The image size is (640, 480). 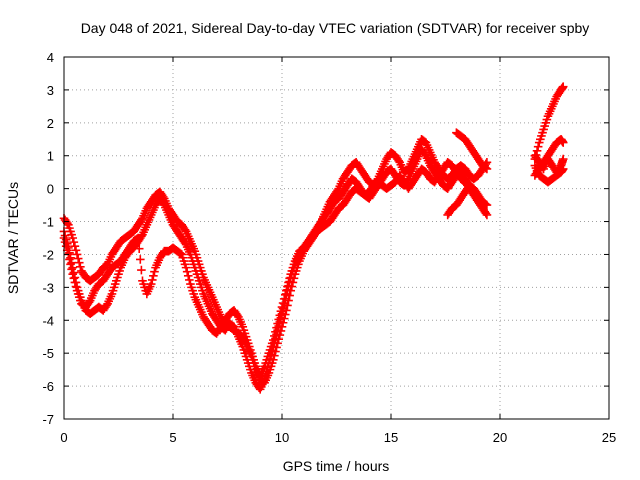 I want to click on y-axis-label: SDTVAR / TECUs, so click(x=13, y=238).